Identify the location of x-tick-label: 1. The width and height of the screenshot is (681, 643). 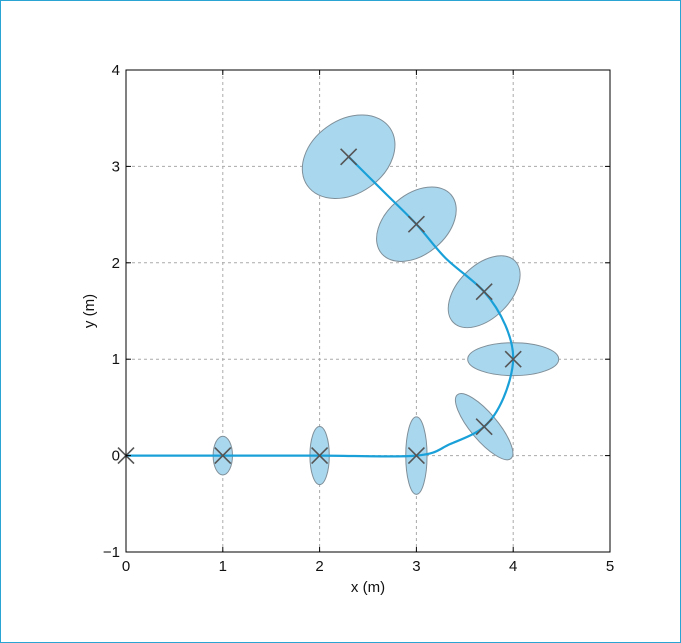
(223, 566).